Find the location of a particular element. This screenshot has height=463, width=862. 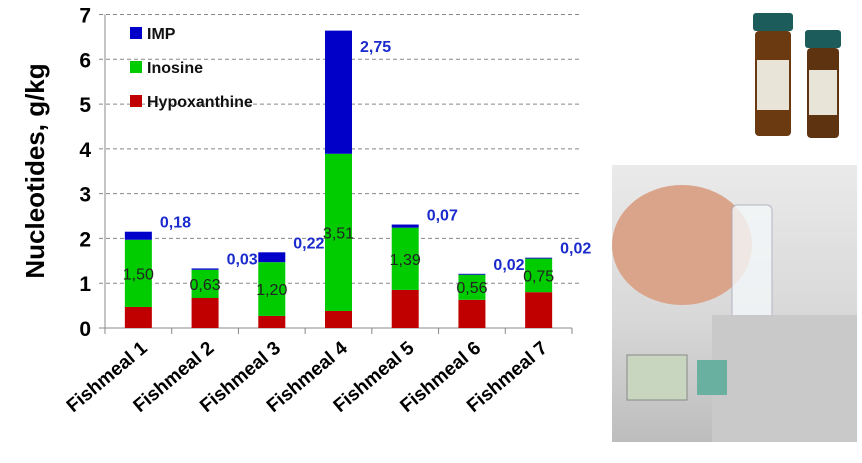

data-label-imp: 0,18 is located at coordinates (175, 223).